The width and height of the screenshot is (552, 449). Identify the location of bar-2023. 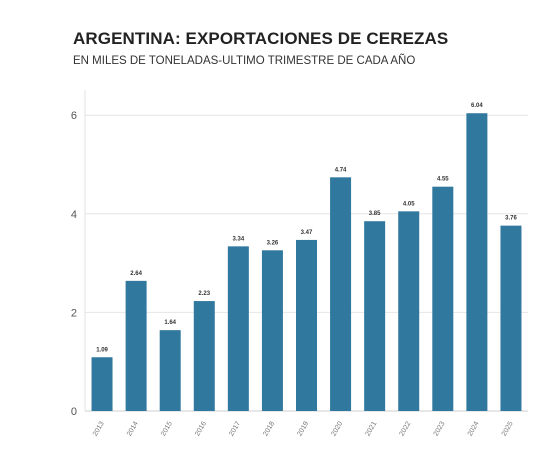
(443, 298).